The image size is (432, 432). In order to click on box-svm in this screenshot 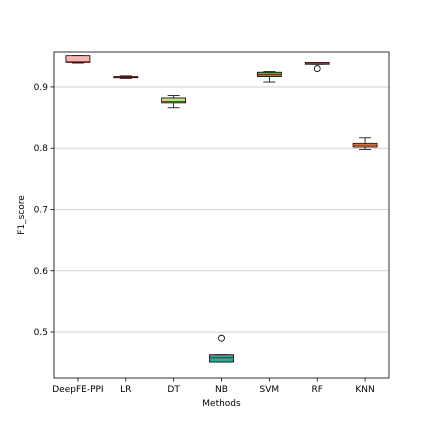, I will do `click(269, 77)`.